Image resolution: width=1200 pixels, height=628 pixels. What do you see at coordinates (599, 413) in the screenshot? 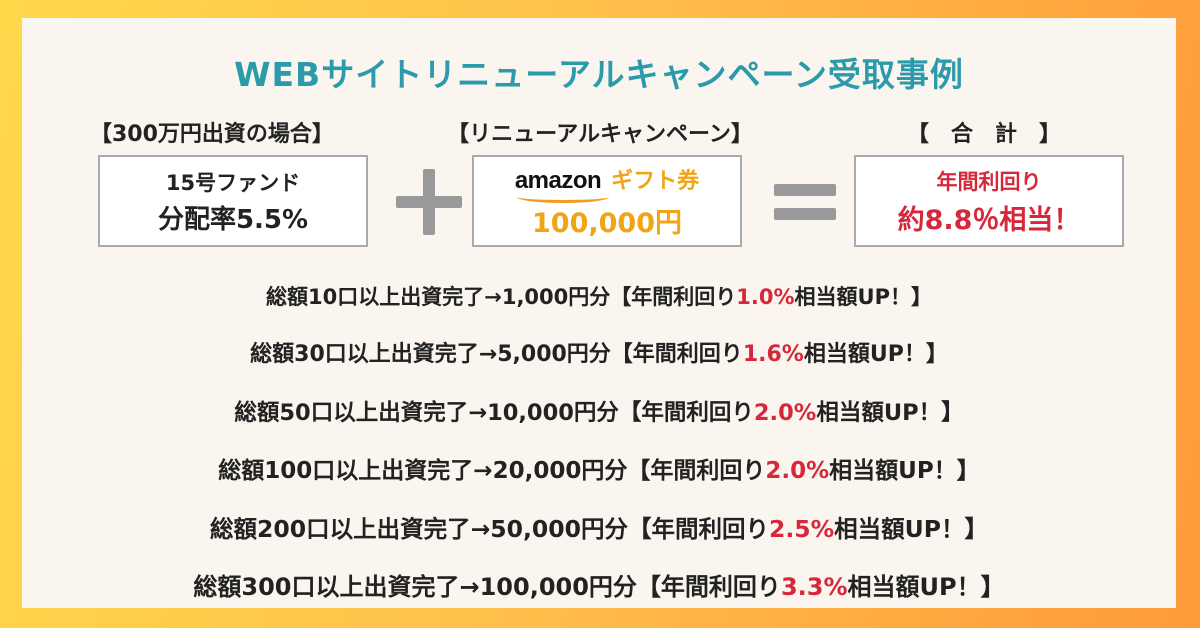
I see `list-item: 総額50口以上出資完了→10,000円分【年間利回り2.0%相当額UP！】` at bounding box center [599, 413].